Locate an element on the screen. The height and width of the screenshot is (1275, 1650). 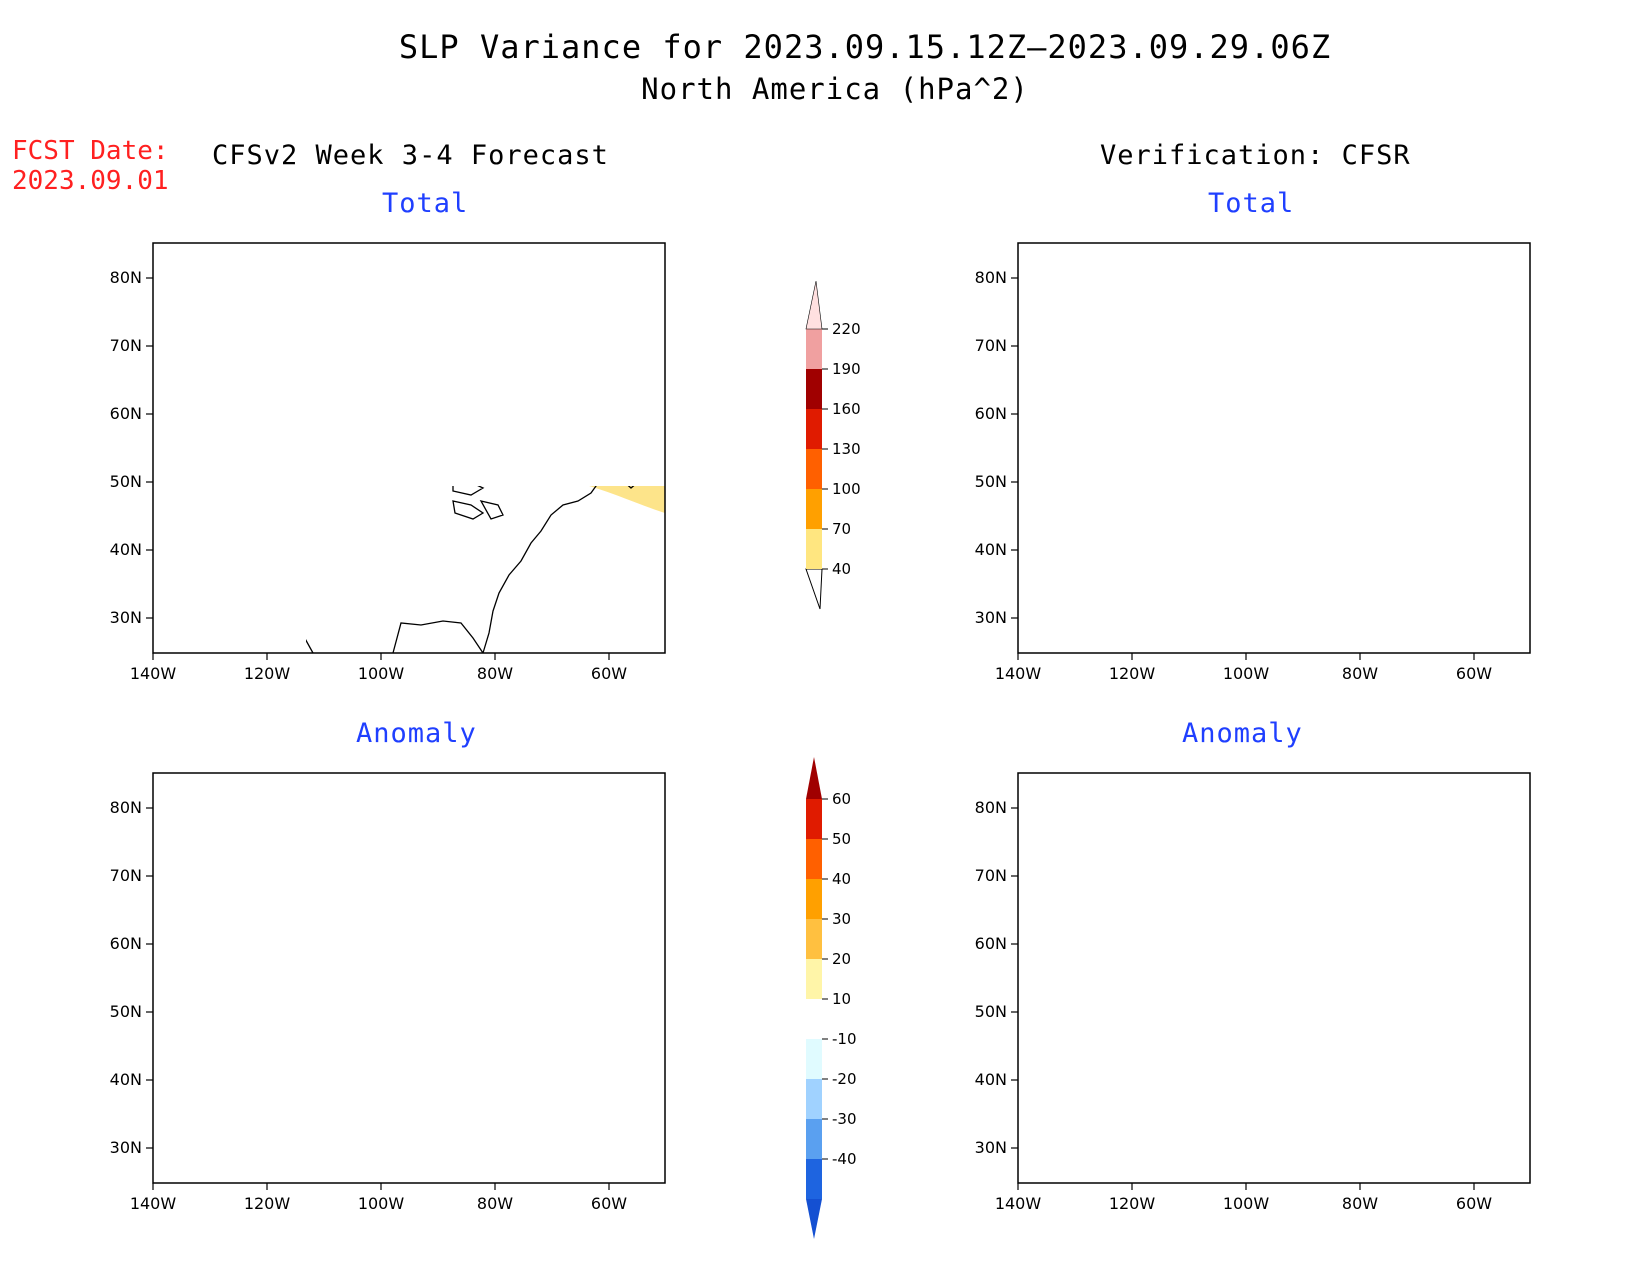
colorbar-label: 160 is located at coordinates (846, 409).